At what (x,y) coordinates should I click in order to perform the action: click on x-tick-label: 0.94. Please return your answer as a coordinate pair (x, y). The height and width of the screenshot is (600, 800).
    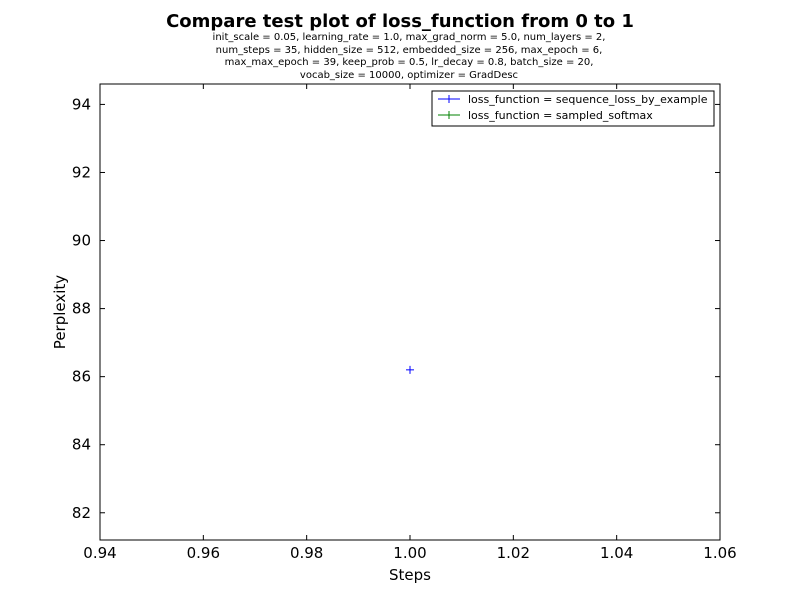
    Looking at the image, I should click on (99, 553).